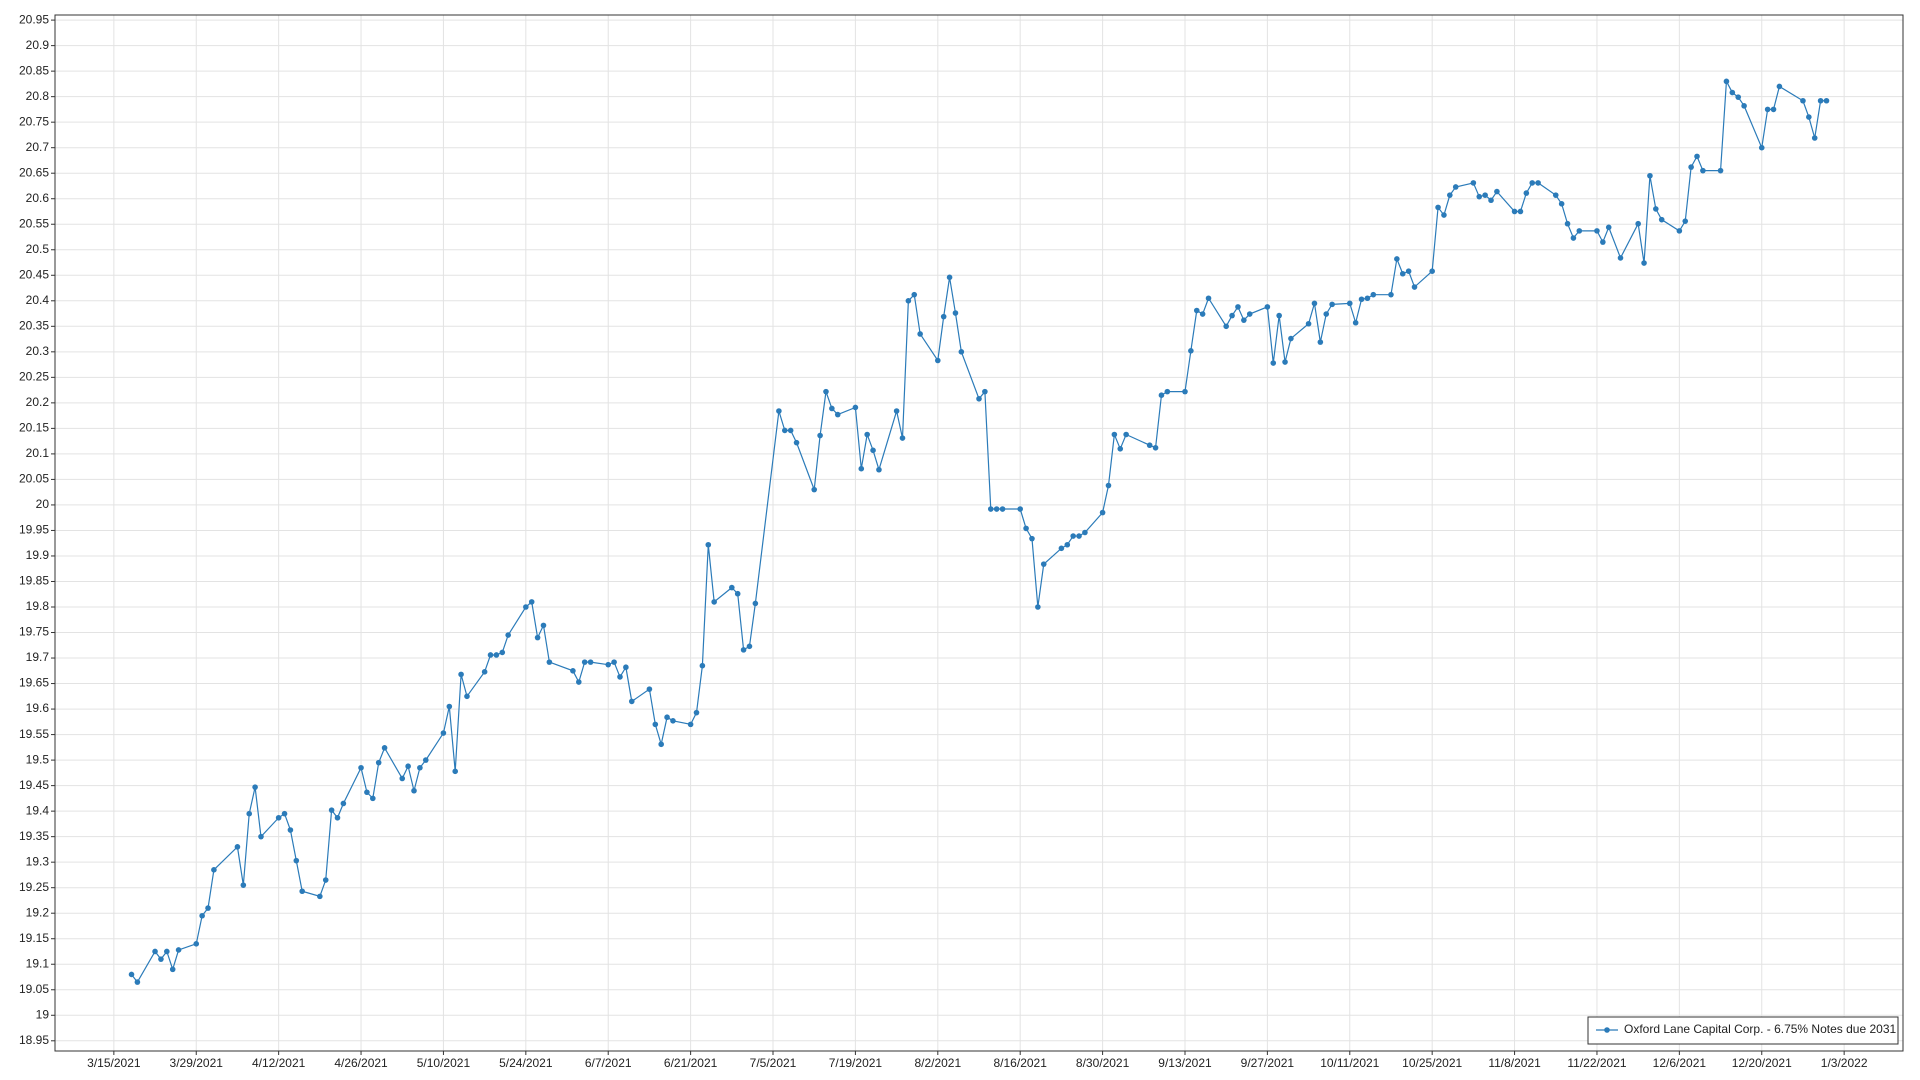  I want to click on y-tick-label: 20.3, so click(38, 351).